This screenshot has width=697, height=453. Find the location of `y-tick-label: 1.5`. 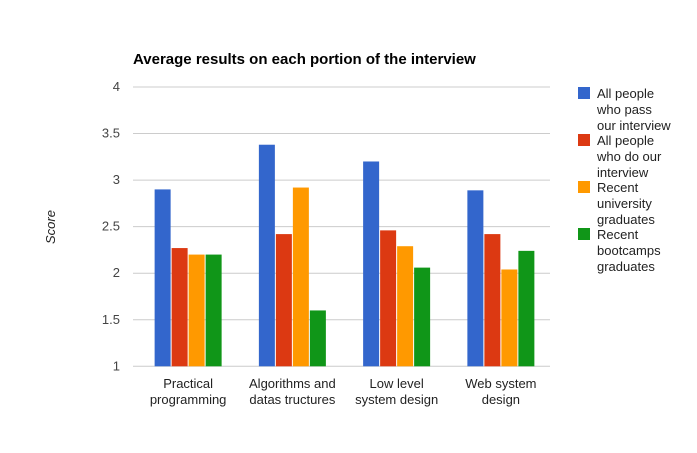

y-tick-label: 1.5 is located at coordinates (111, 319).